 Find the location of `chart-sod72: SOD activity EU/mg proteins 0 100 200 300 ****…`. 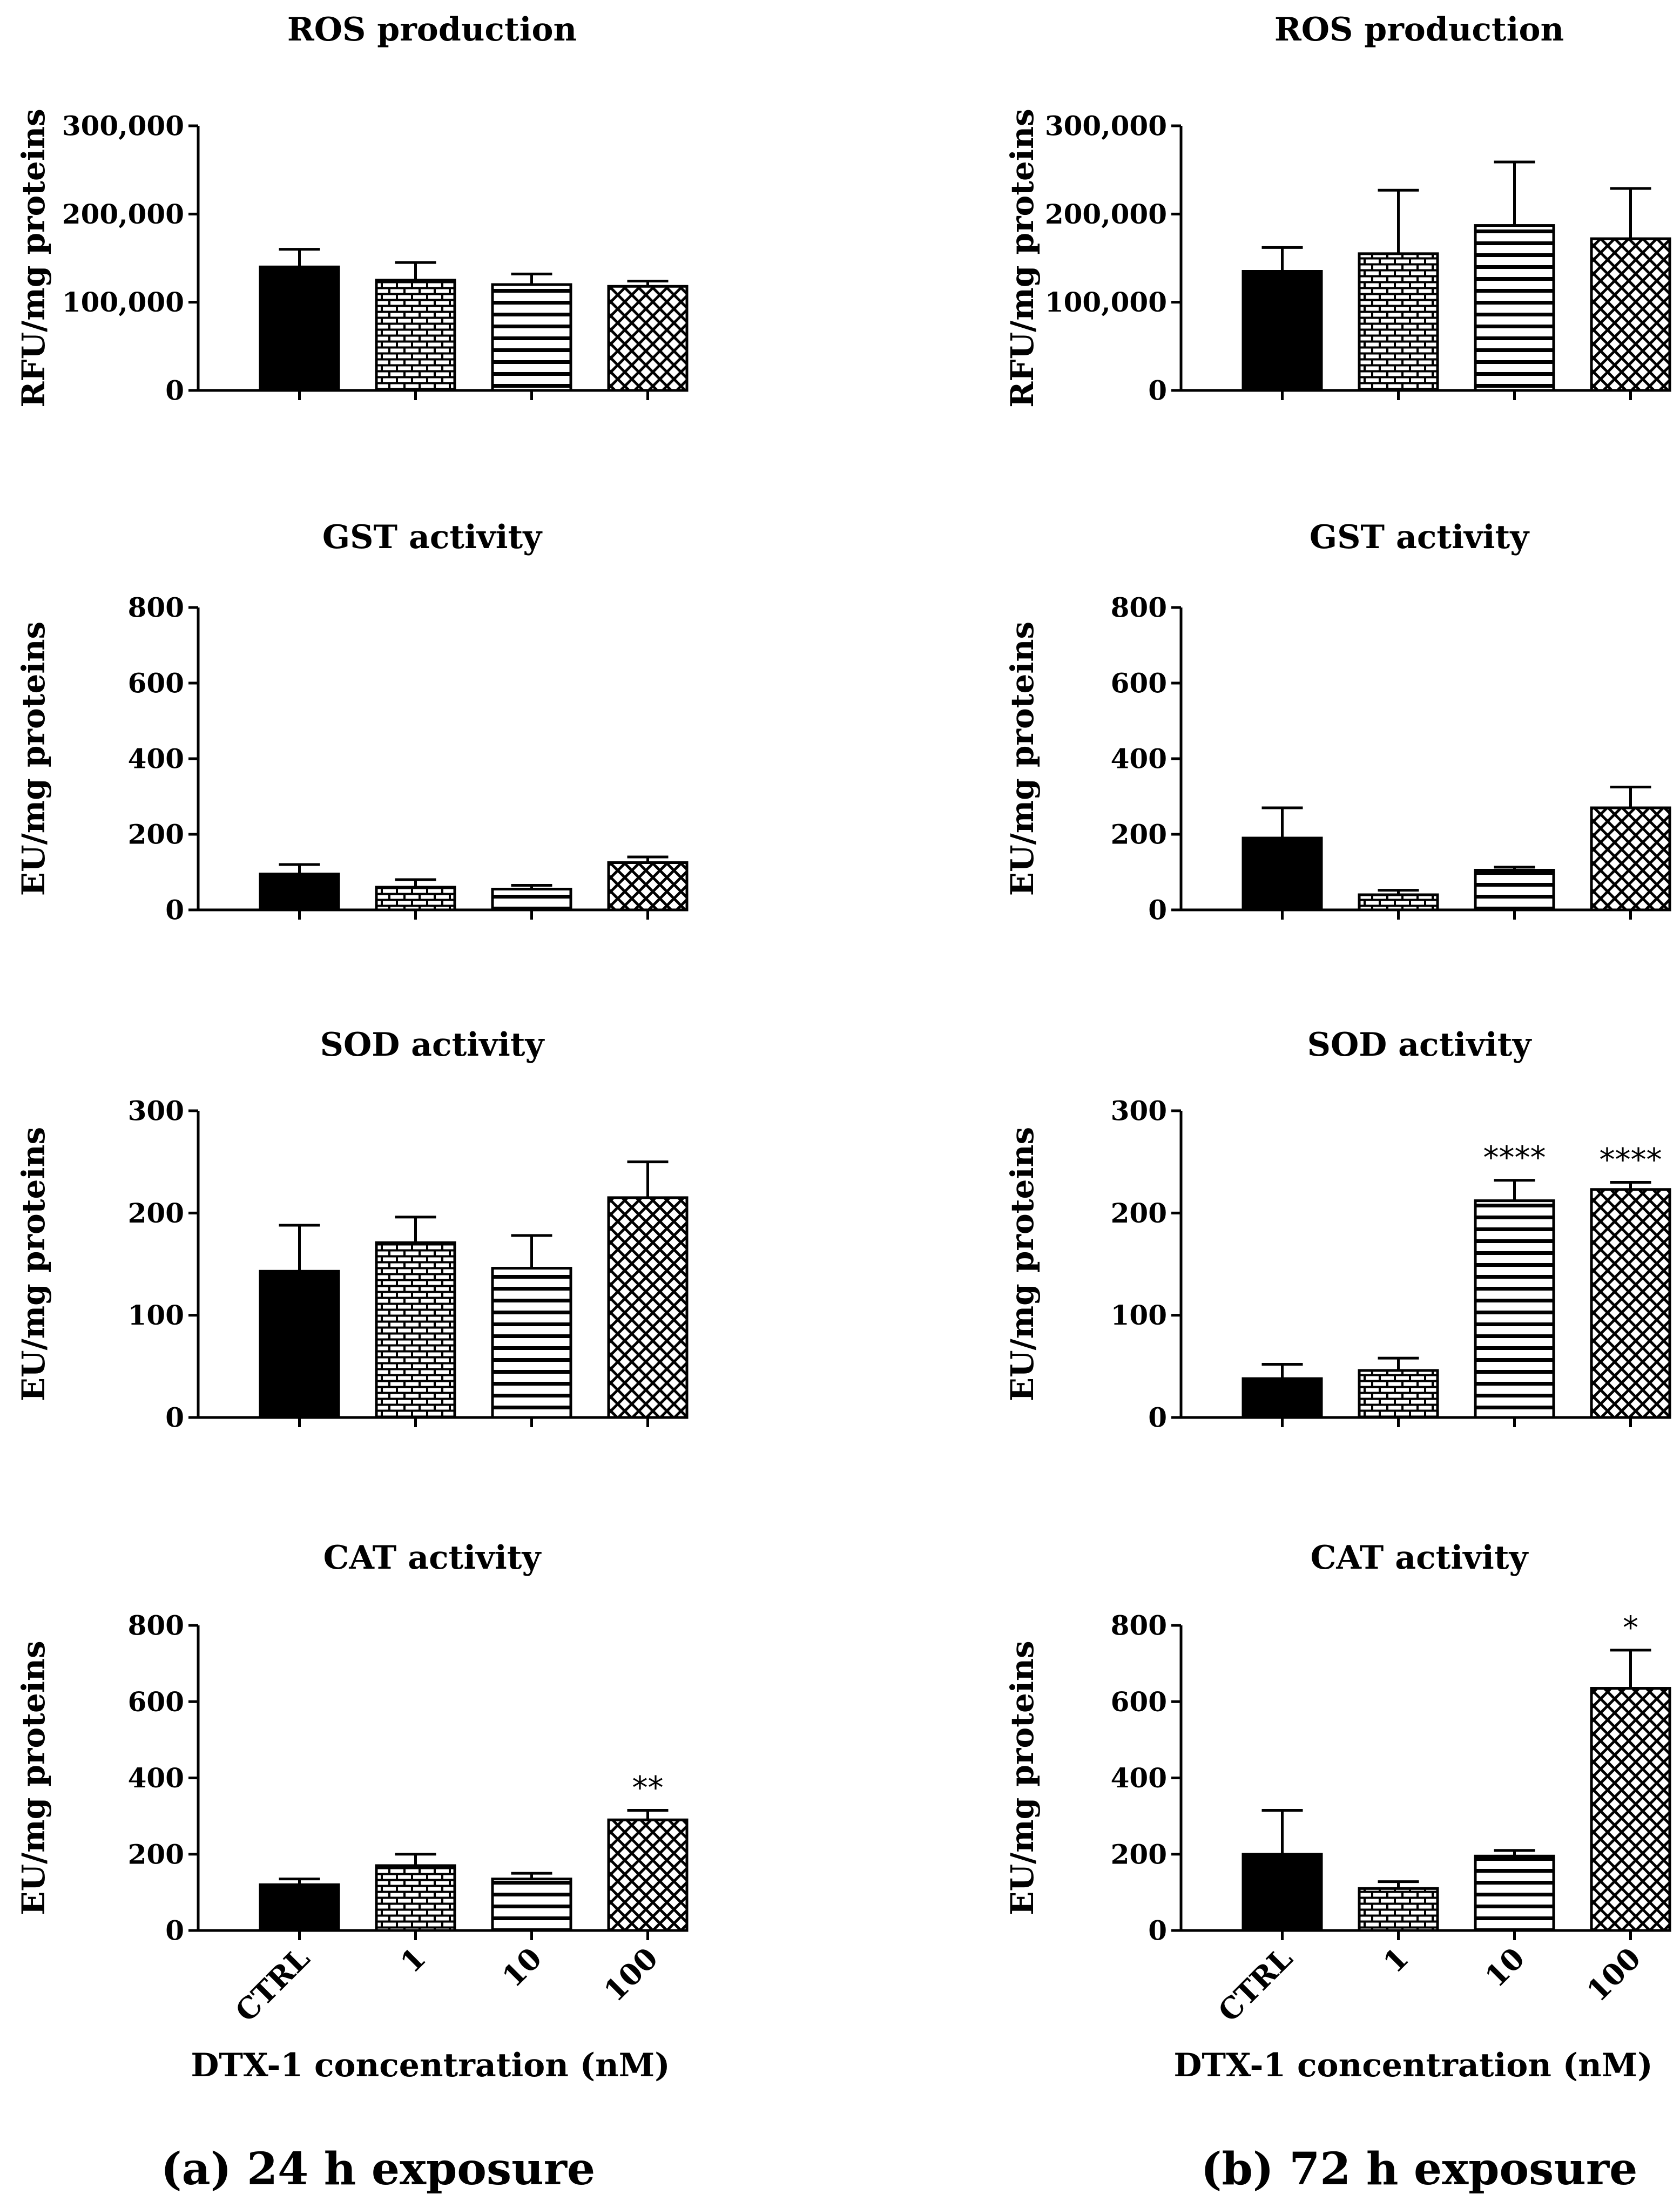

chart-sod72: SOD activity EU/mg proteins 0 100 200 300 ****… is located at coordinates (1338, 1230).